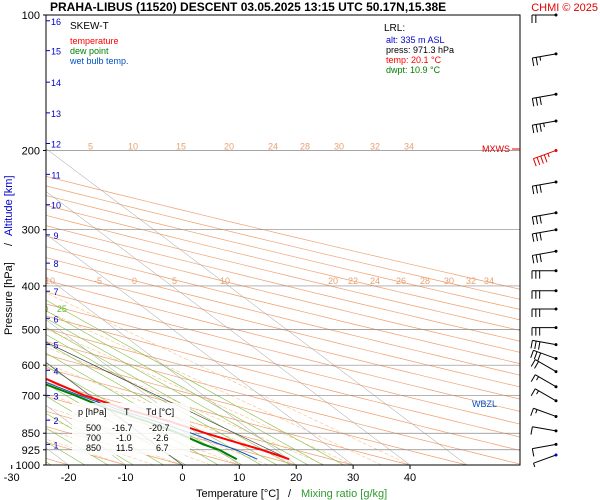 The height and width of the screenshot is (500, 600). What do you see at coordinates (333, 281) in the screenshot?
I see `adiabat-label: 20` at bounding box center [333, 281].